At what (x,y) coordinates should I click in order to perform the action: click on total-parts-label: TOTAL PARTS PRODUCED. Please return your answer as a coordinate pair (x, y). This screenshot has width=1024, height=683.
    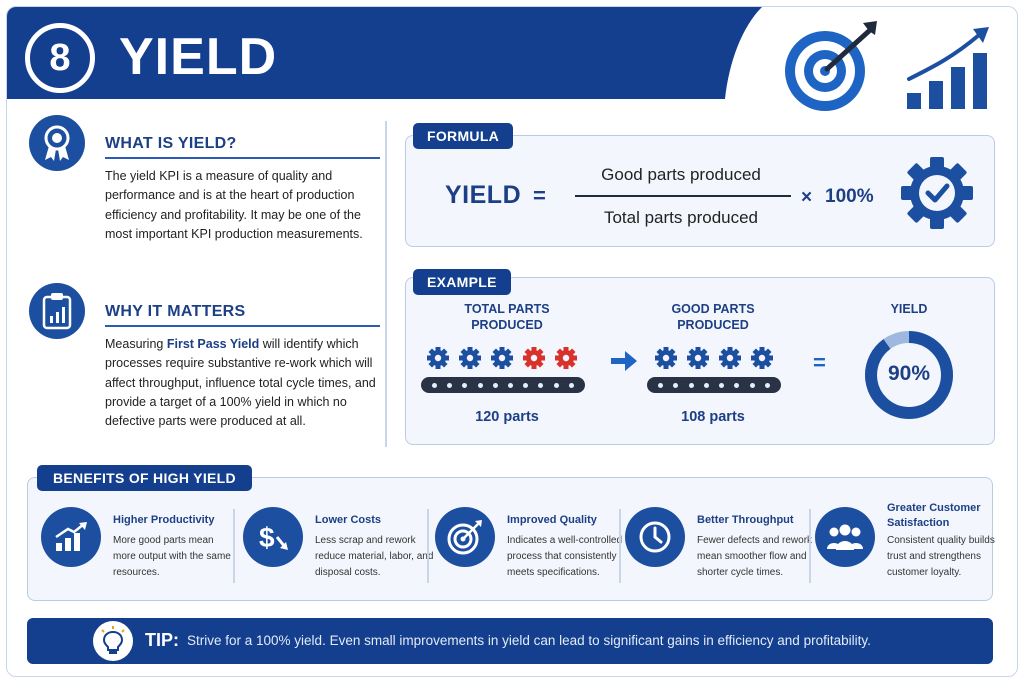
    Looking at the image, I should click on (507, 317).